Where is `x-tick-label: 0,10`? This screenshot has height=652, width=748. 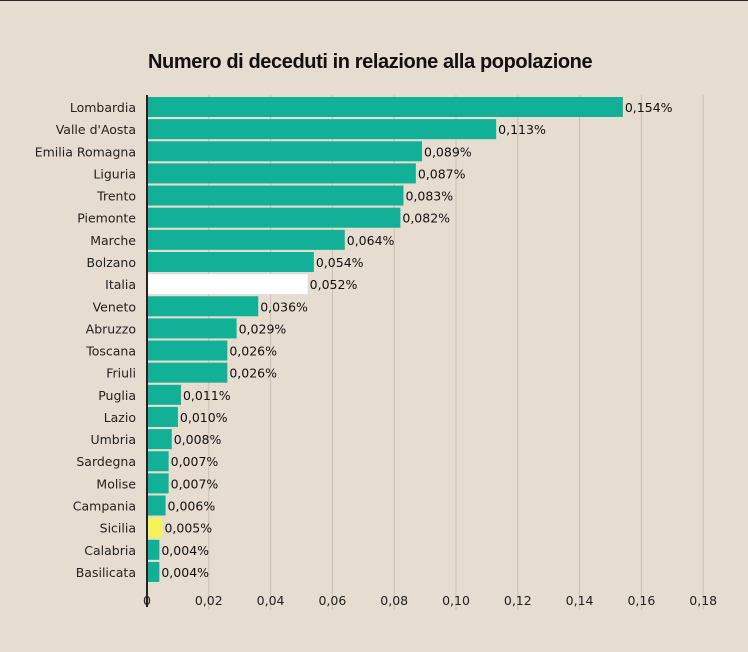
x-tick-label: 0,10 is located at coordinates (456, 600).